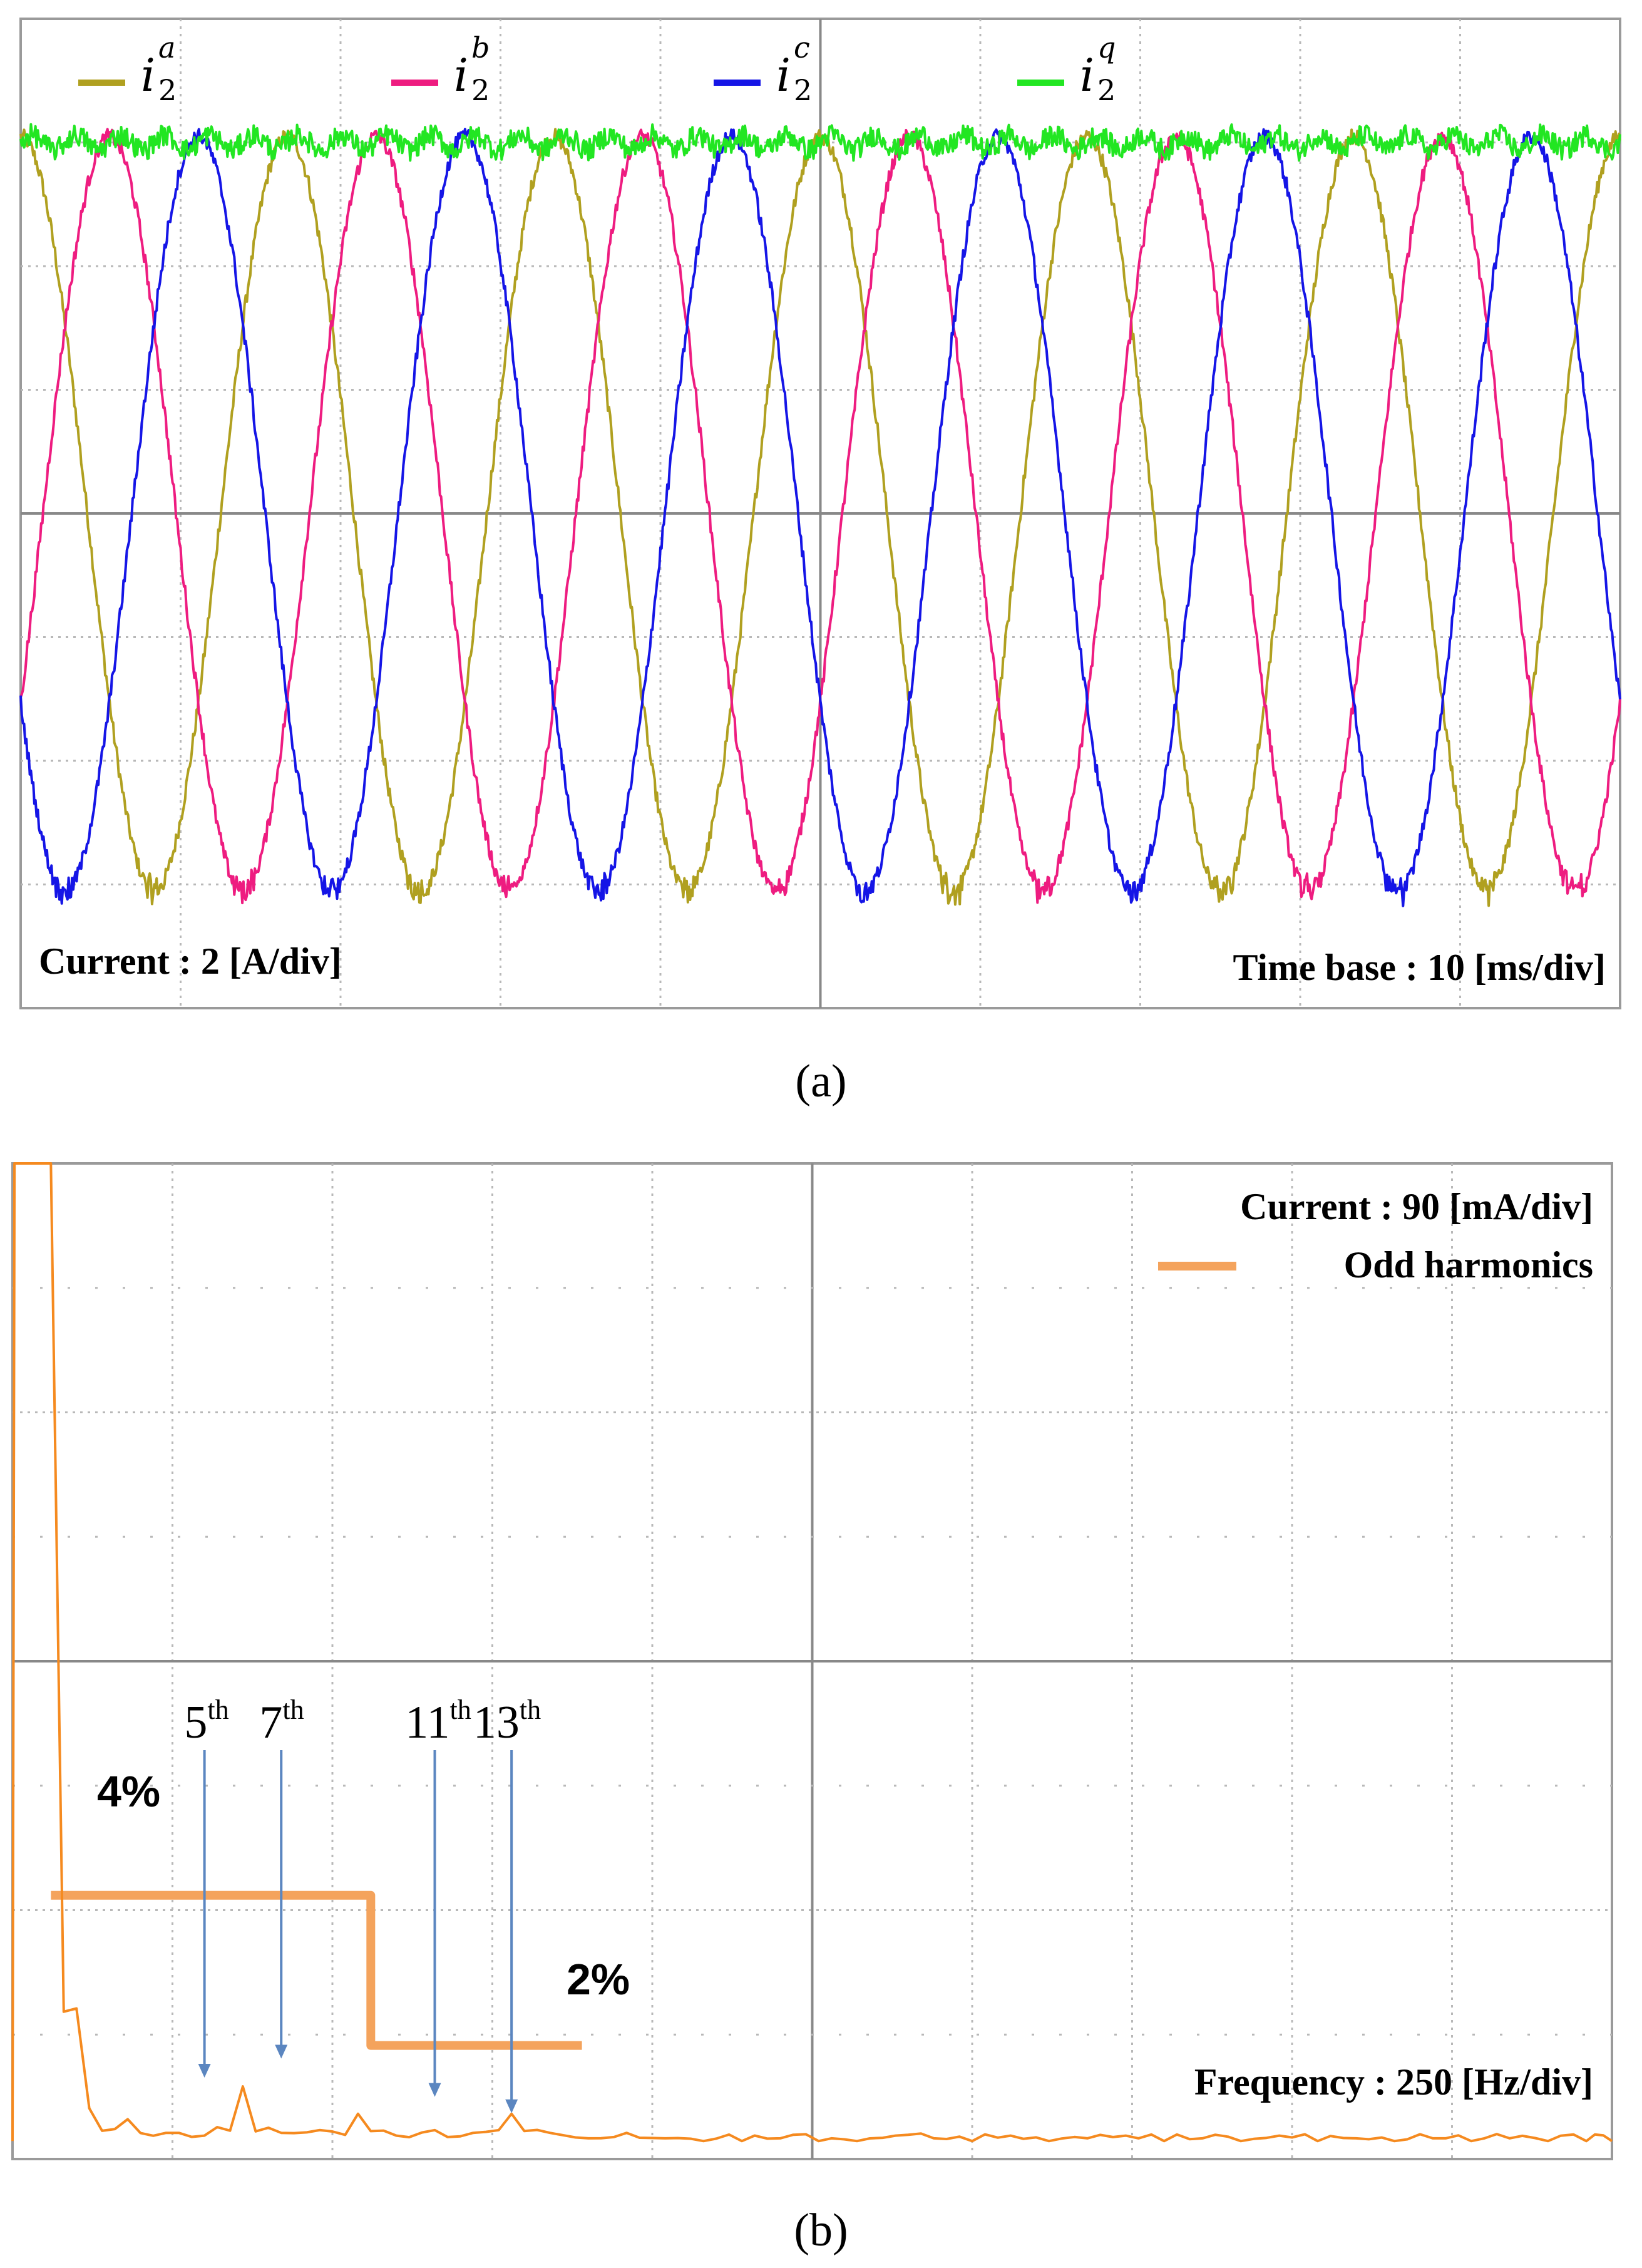  What do you see at coordinates (206, 1721) in the screenshot?
I see `harmonic-label-5th: 5th` at bounding box center [206, 1721].